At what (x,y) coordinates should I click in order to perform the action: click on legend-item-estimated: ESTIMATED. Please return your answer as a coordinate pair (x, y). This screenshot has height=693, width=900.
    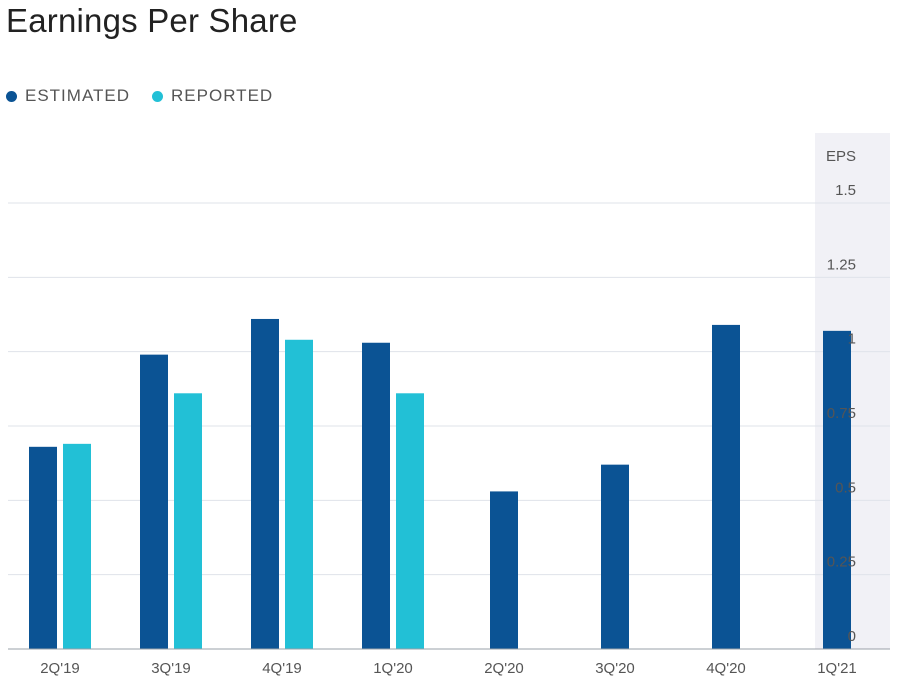
    Looking at the image, I should click on (68, 96).